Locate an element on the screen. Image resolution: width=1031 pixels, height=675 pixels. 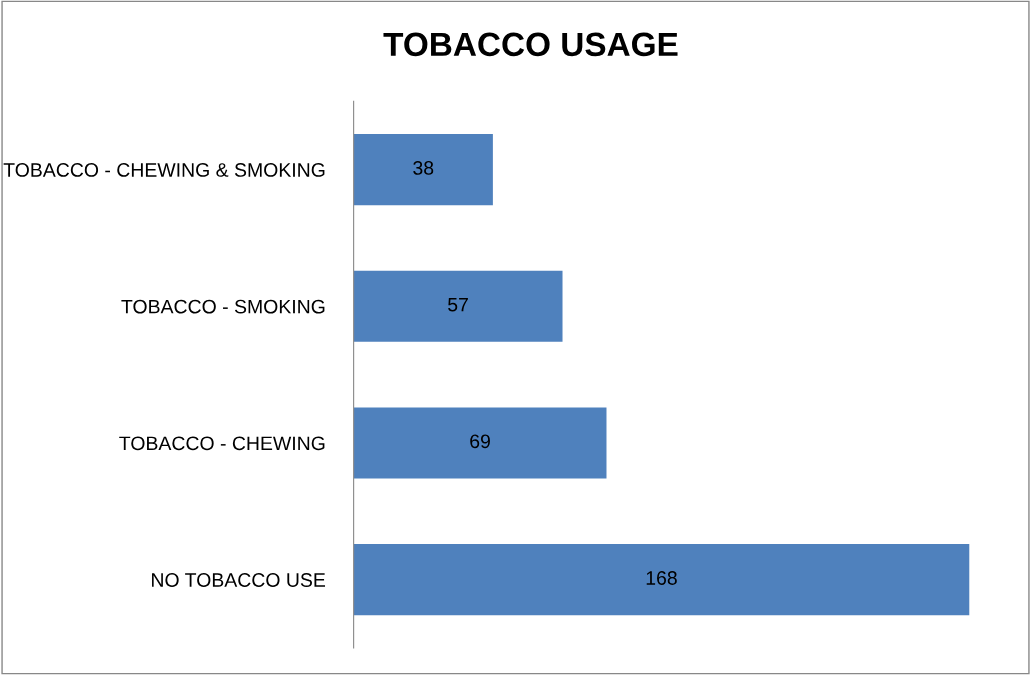
y-tick-label: NO TOBACCO USE is located at coordinates (239, 580).